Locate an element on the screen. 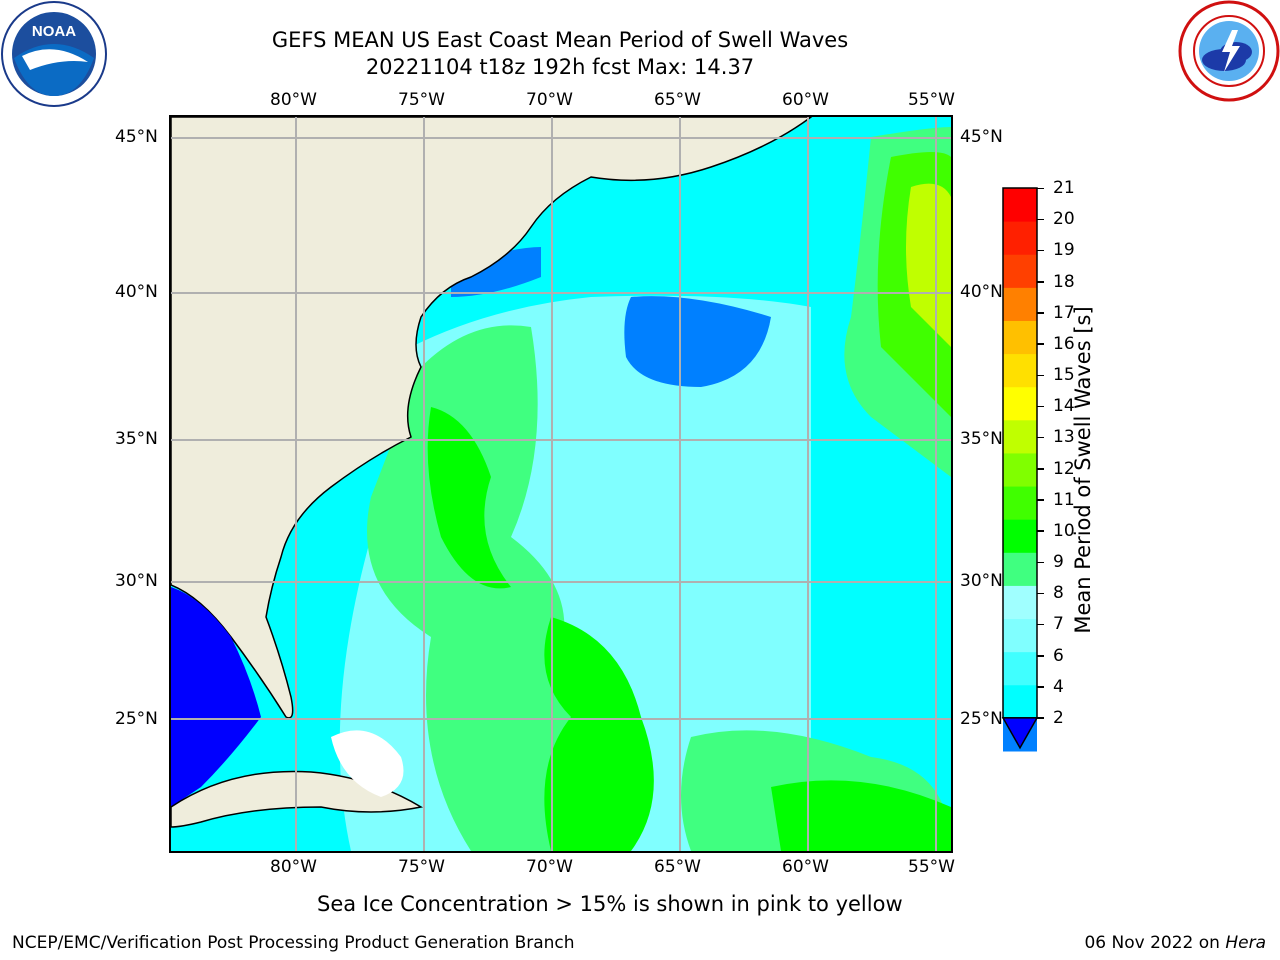 This screenshot has height=960, width=1280. swell-region-10s-b is located at coordinates (599, 734).